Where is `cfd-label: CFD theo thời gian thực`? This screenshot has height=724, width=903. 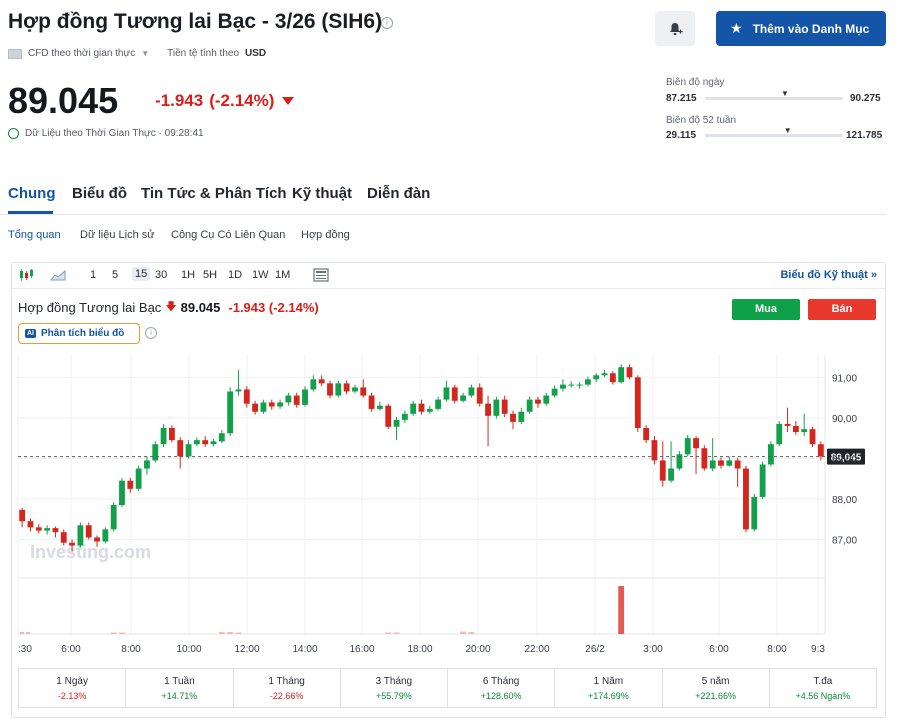 cfd-label: CFD theo thời gian thực is located at coordinates (82, 53).